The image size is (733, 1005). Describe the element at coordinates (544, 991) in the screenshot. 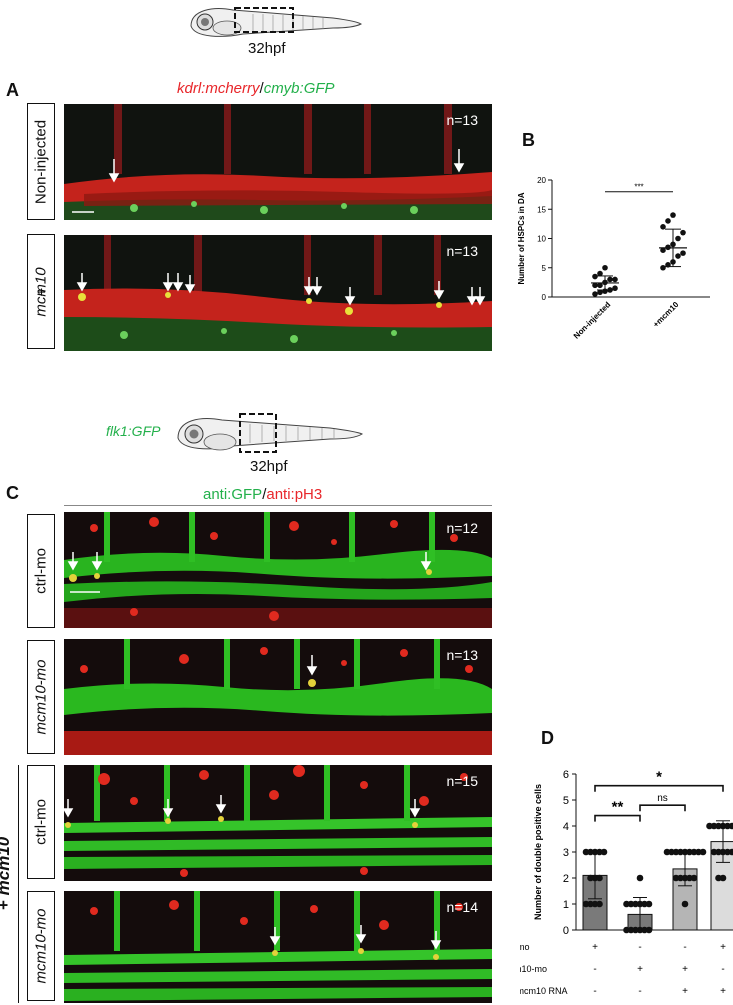

I see `condition-label: full-mcm10 RNA` at that location.